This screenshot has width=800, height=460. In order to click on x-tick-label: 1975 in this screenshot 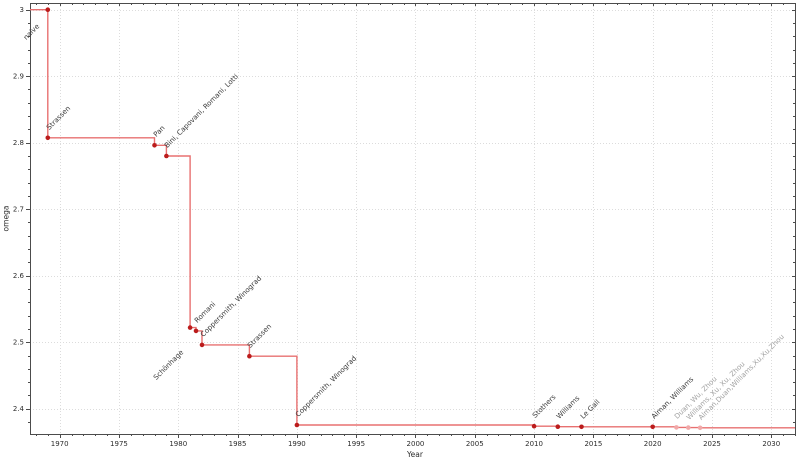, I will do `click(119, 444)`.